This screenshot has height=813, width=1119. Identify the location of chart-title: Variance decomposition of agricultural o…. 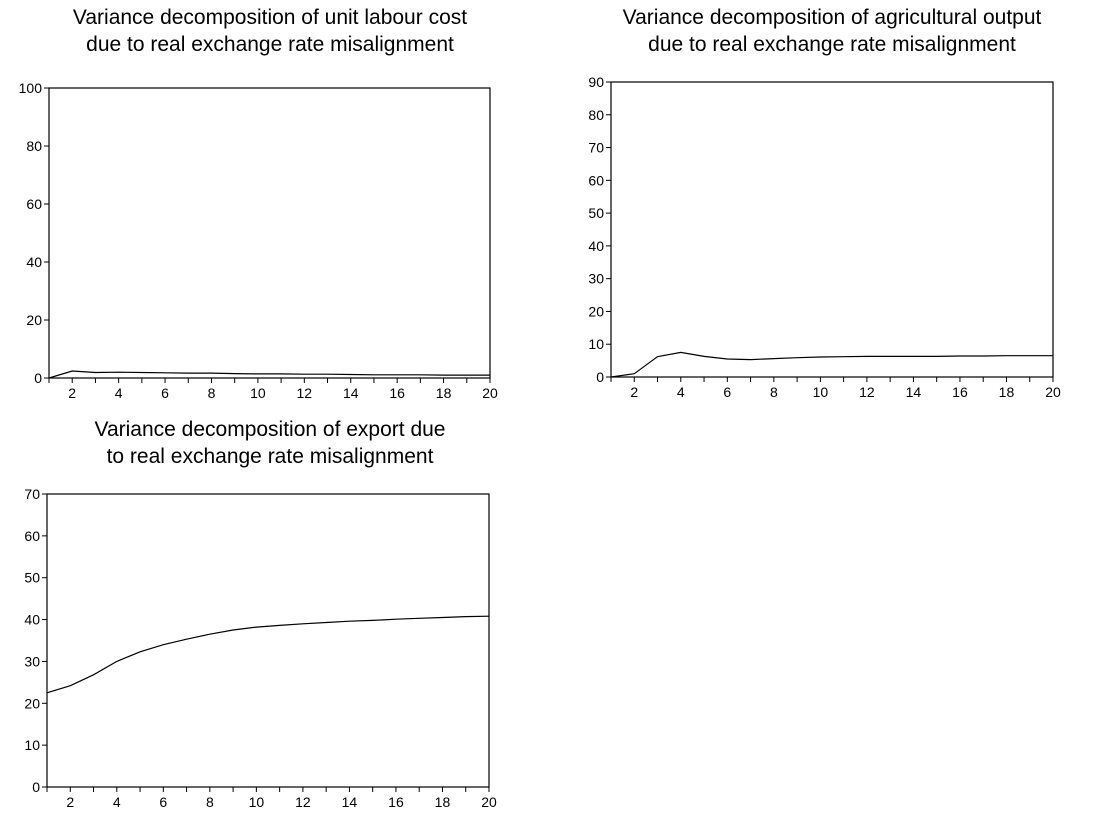
(832, 31).